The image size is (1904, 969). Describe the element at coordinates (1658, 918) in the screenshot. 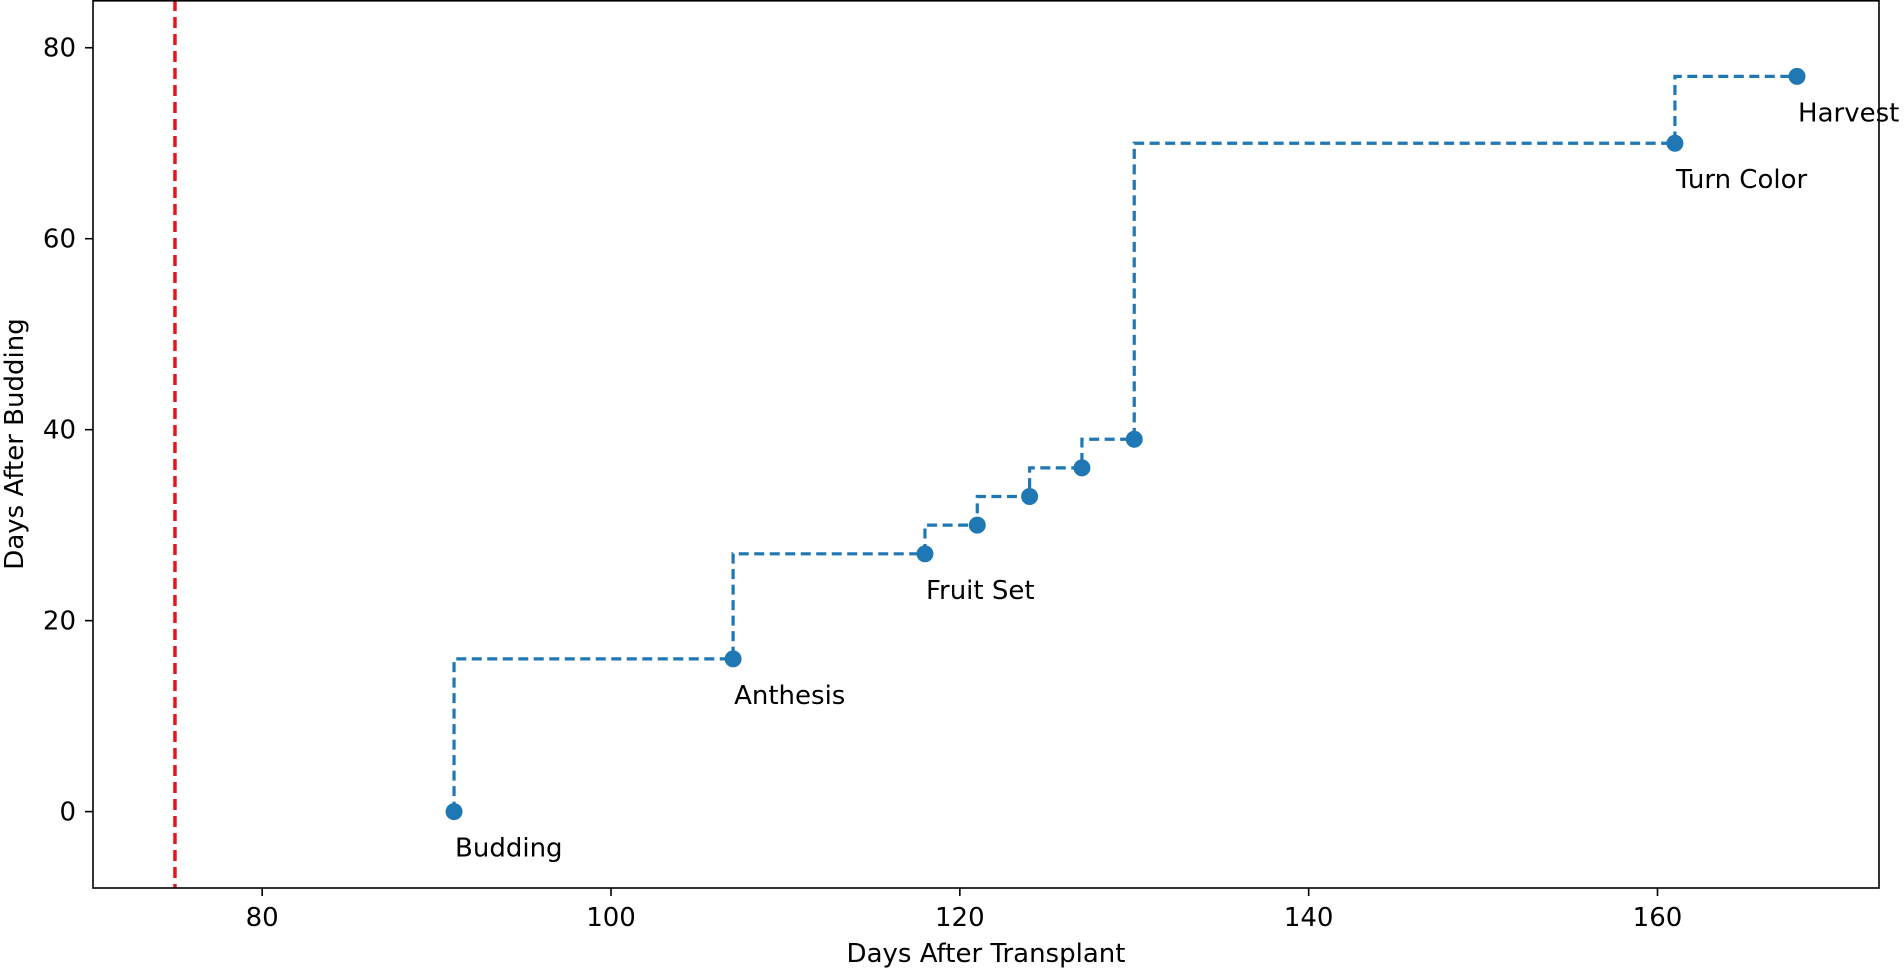

I see `x-tick-label-4: 160` at that location.